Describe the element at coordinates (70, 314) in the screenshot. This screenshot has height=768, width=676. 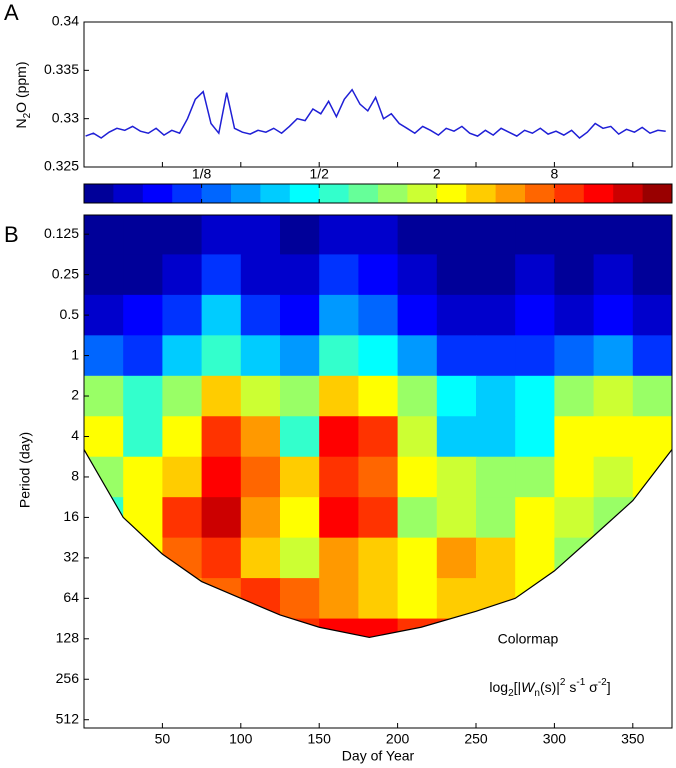
I see `y-tick-label: 0.5` at that location.